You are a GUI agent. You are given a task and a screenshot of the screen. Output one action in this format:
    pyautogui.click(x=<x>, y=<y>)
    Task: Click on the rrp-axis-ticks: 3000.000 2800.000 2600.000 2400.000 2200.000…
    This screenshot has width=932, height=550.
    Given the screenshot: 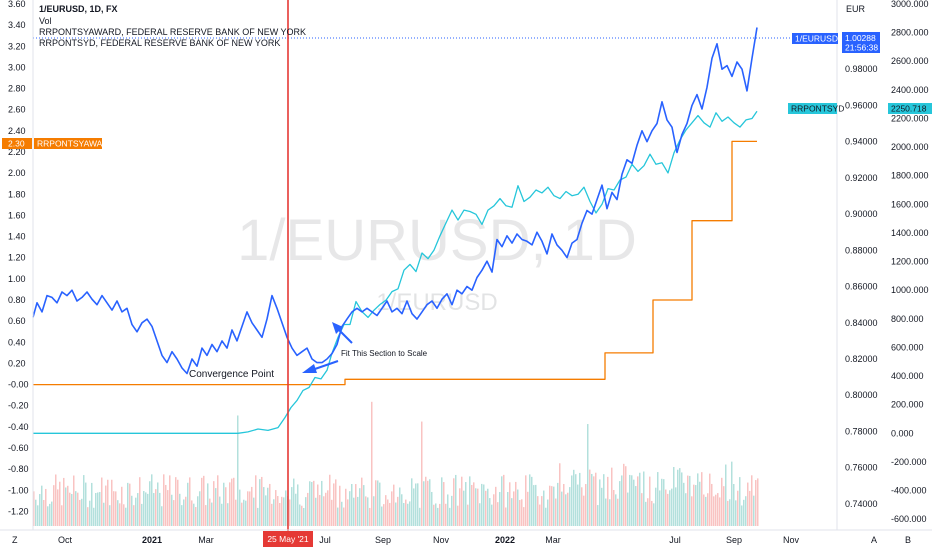 What is the action you would take?
    pyautogui.click(x=910, y=262)
    